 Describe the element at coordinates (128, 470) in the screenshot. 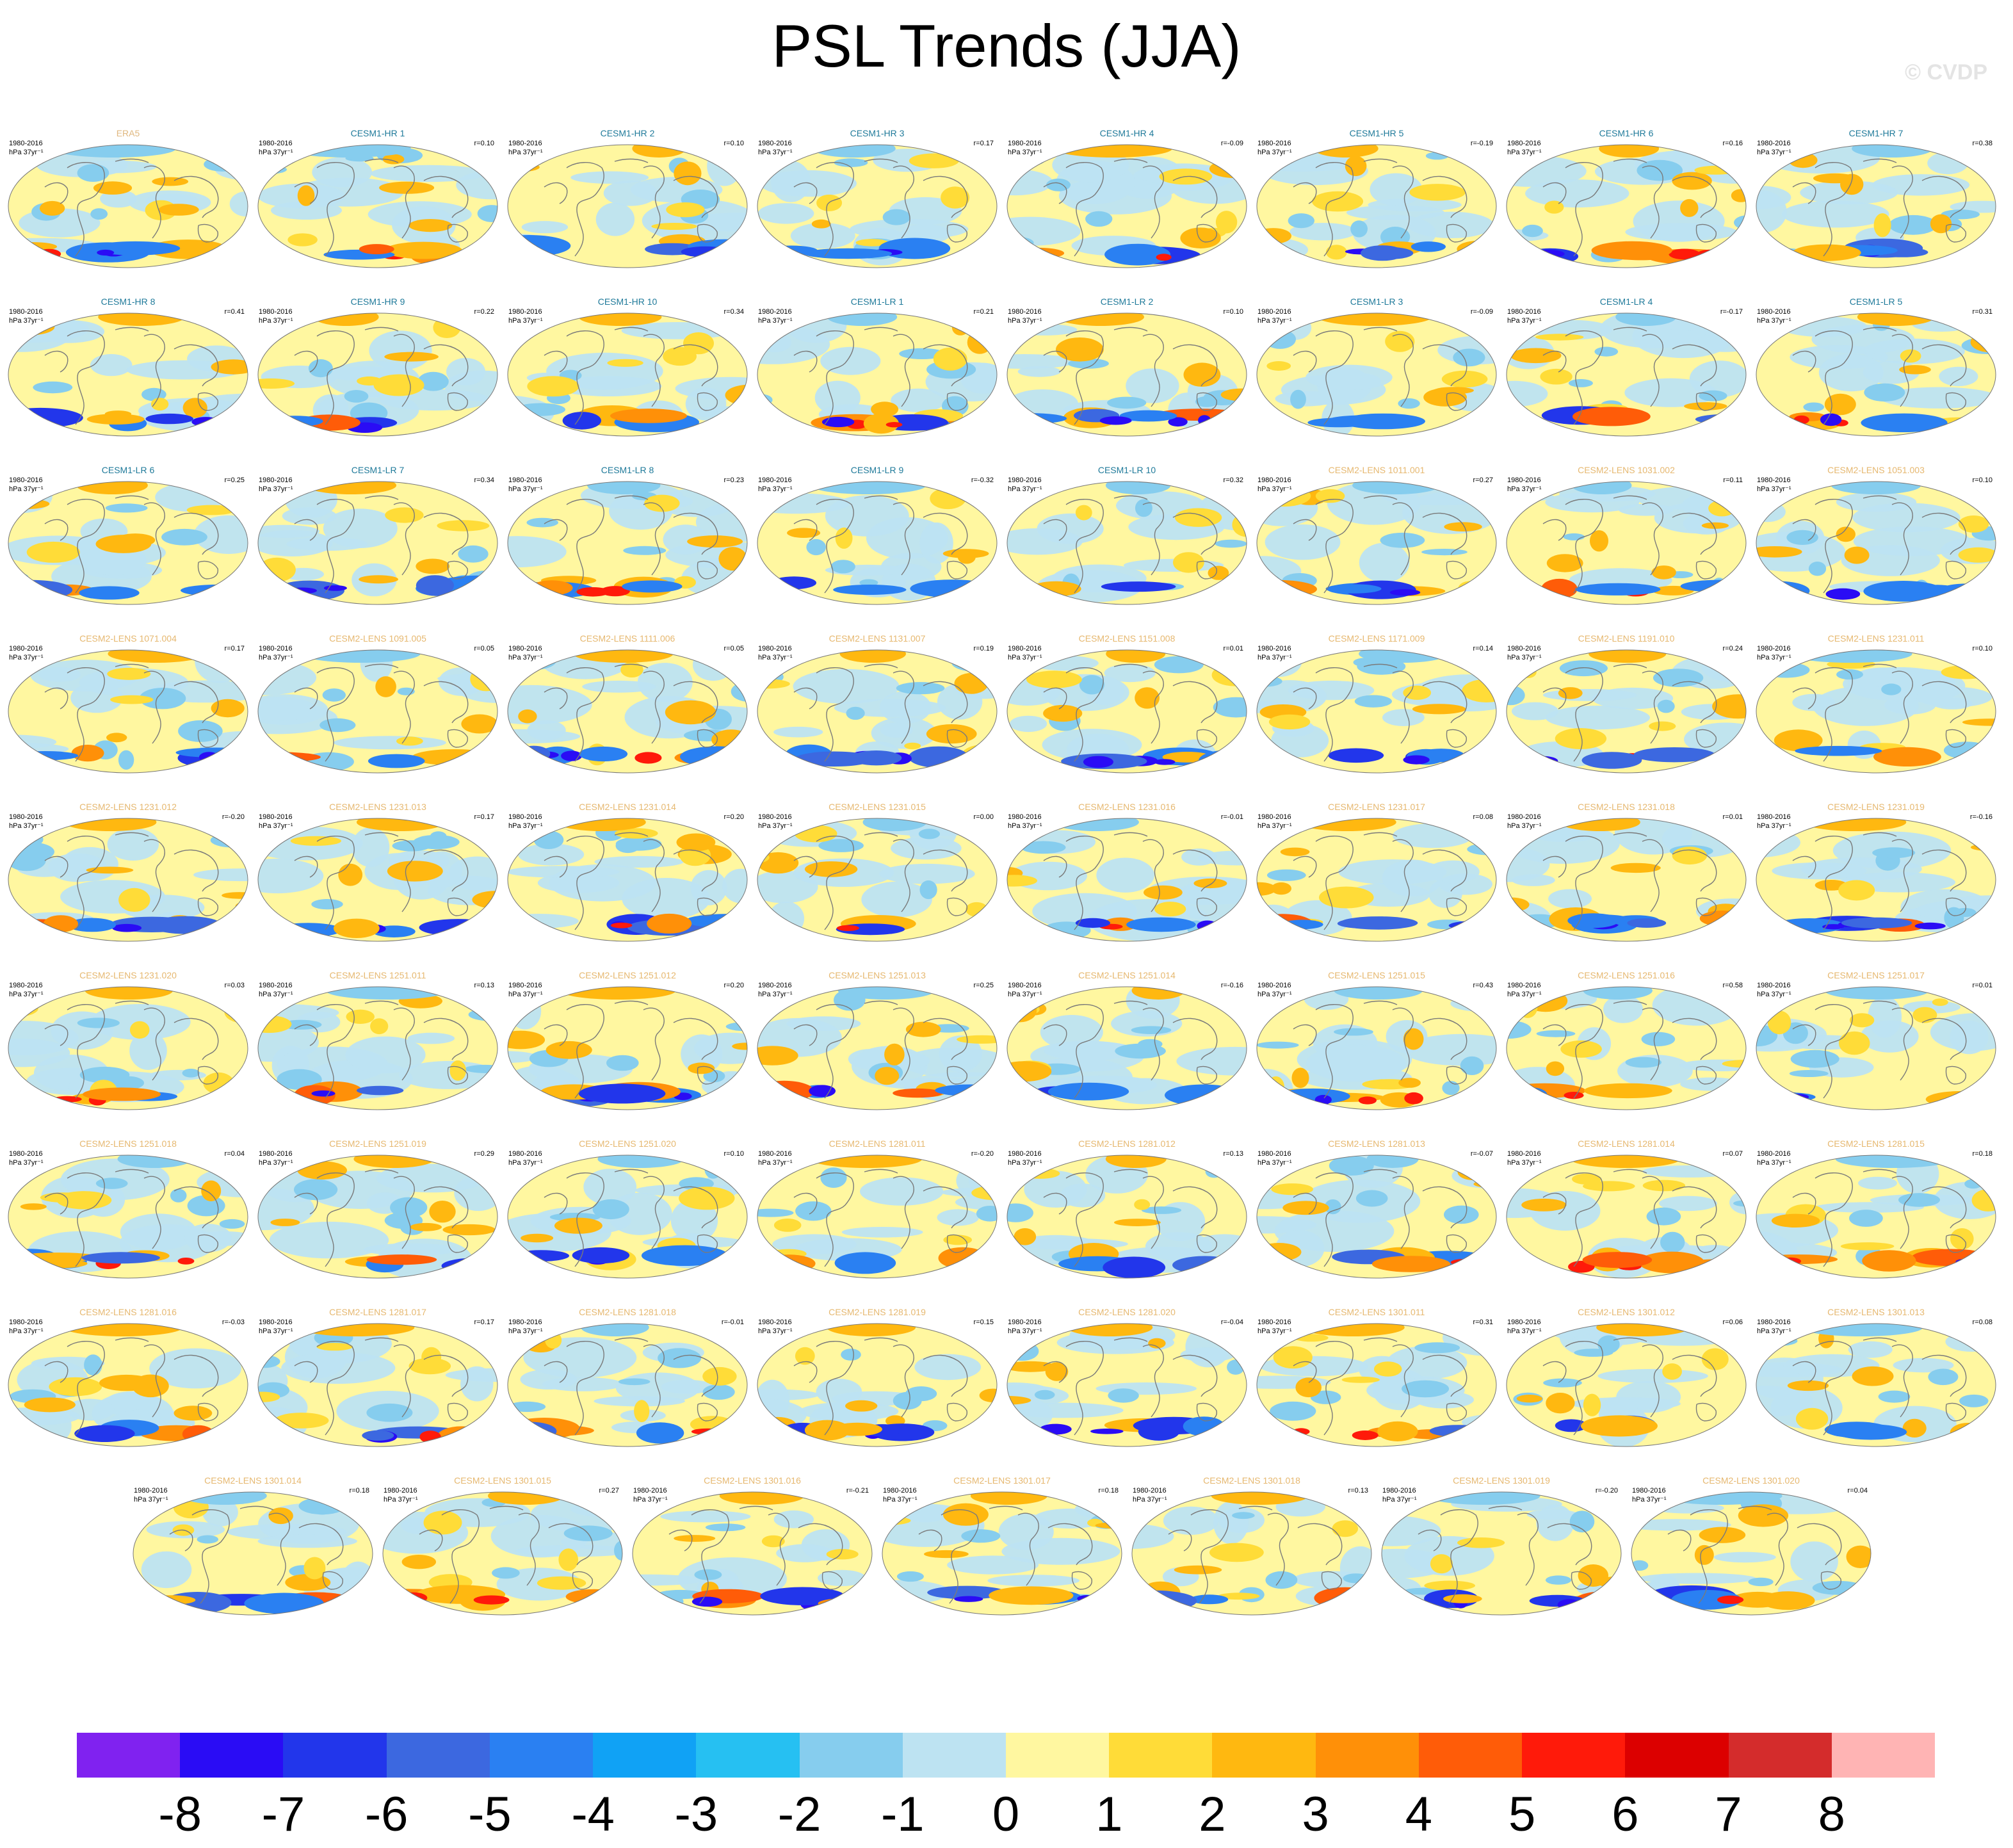

I see `panel-title: CESM1-LR 6` at that location.